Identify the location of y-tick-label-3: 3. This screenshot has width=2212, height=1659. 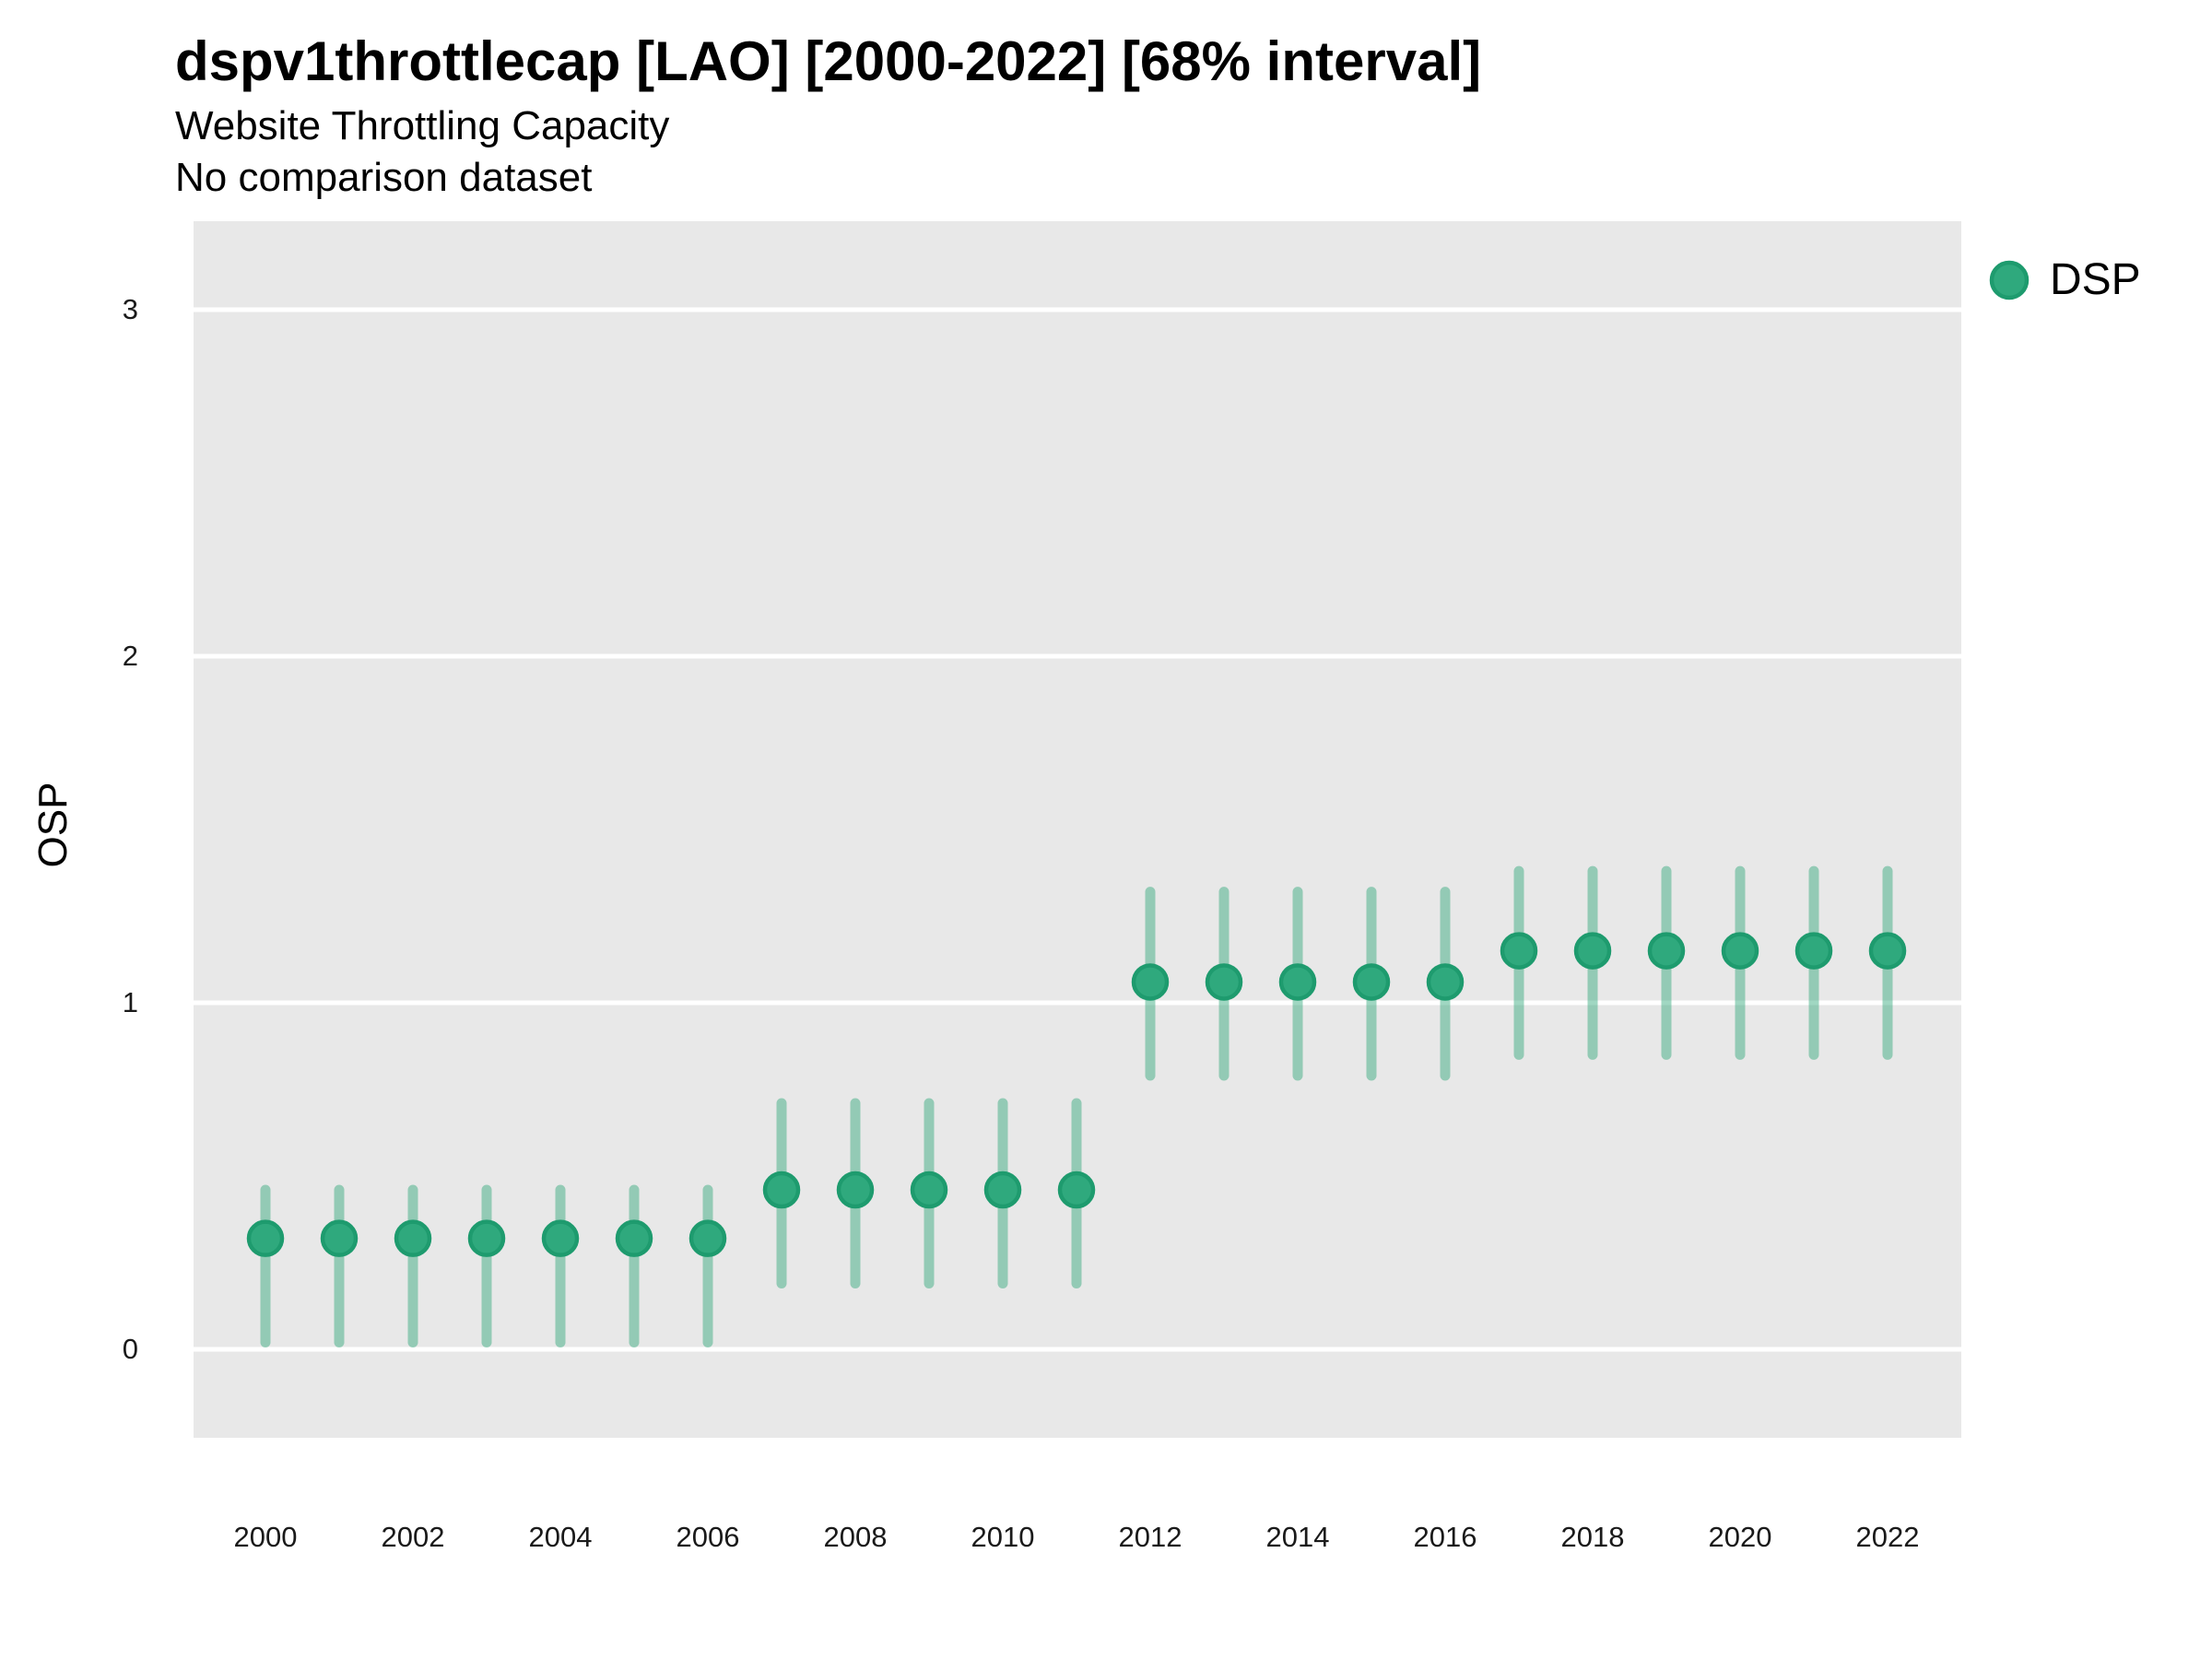
(130, 309).